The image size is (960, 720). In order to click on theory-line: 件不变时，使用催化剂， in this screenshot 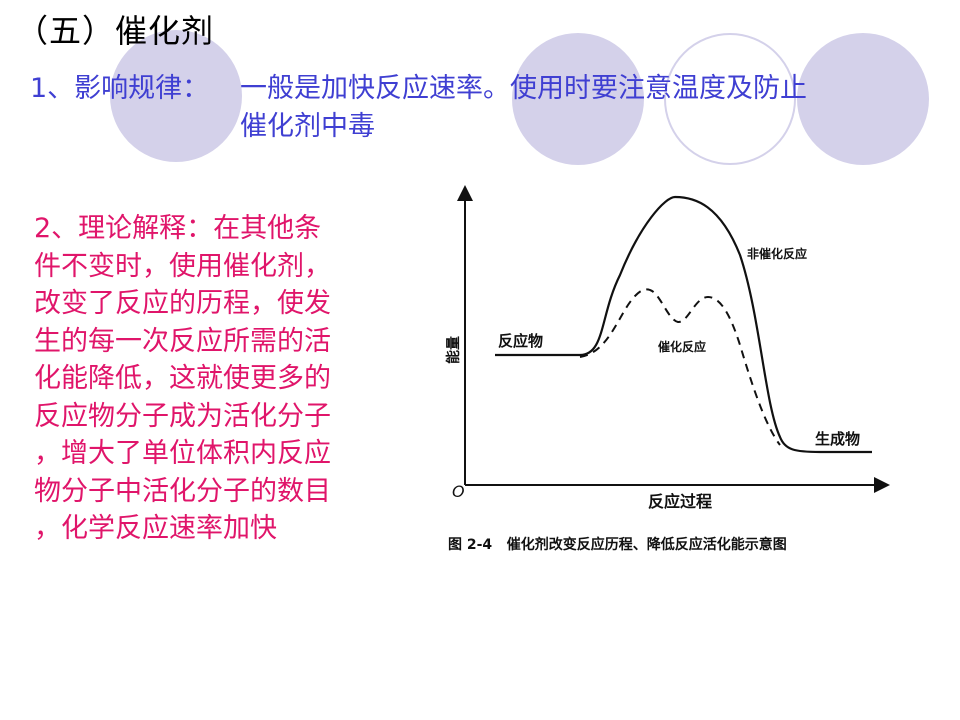, I will do `click(182, 266)`.